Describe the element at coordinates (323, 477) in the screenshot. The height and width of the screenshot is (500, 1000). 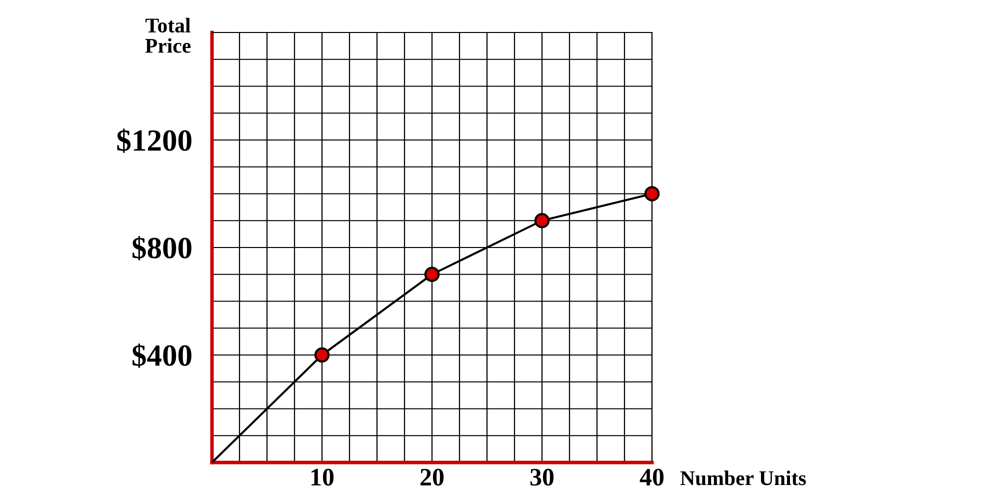
I see `x-tick-label: 10` at that location.